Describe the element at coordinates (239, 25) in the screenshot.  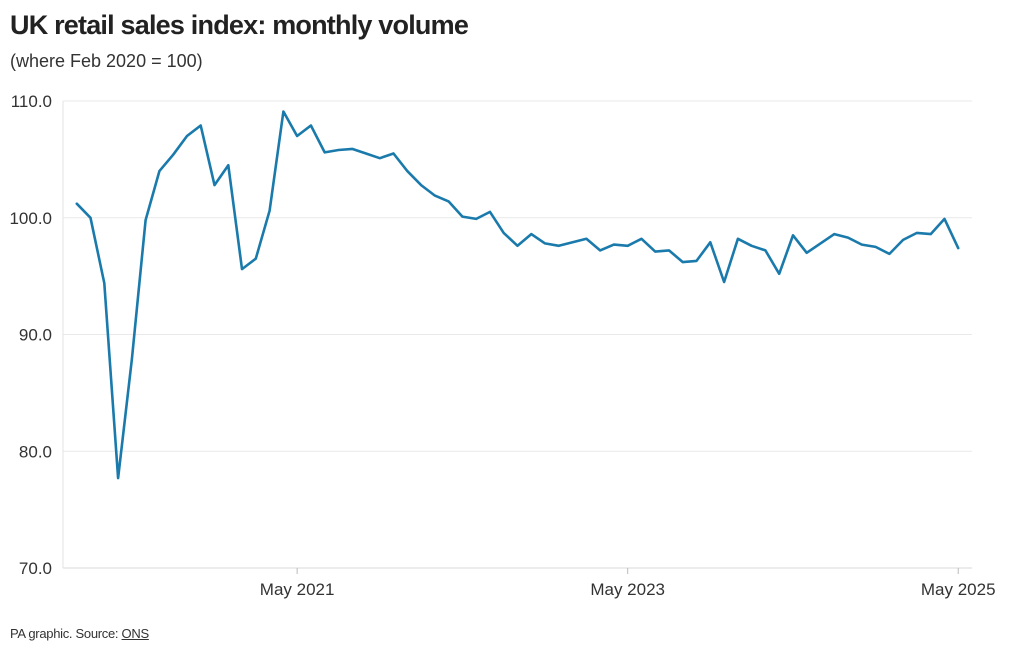
I see `chart-title: UK retail sales index: monthly volume` at that location.